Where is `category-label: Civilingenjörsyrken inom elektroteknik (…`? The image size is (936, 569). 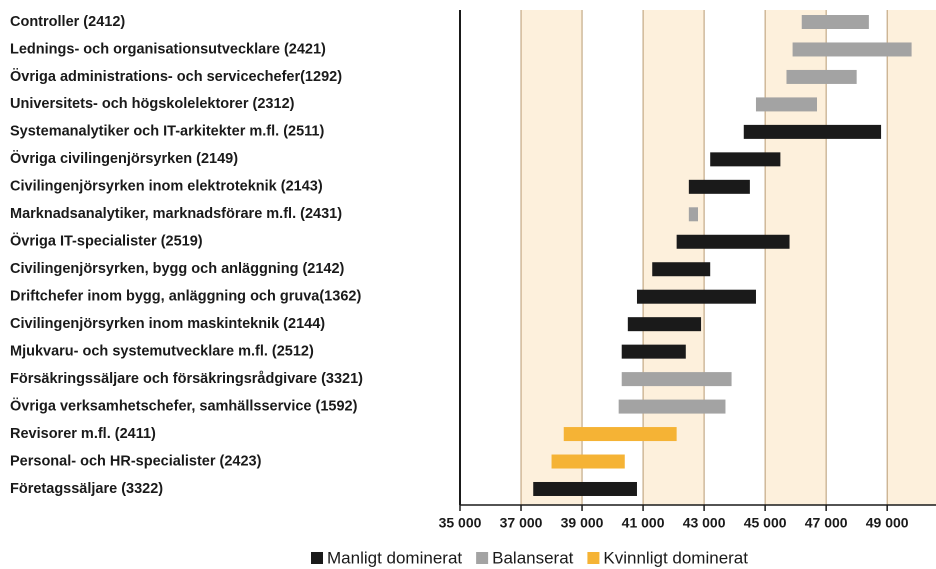 category-label: Civilingenjörsyrken inom elektroteknik (… is located at coordinates (166, 187).